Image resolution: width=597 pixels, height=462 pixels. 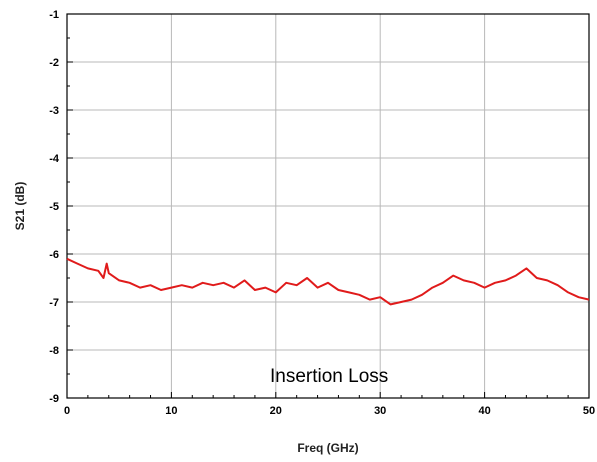 I want to click on y-tick-label: -2, so click(x=54, y=63).